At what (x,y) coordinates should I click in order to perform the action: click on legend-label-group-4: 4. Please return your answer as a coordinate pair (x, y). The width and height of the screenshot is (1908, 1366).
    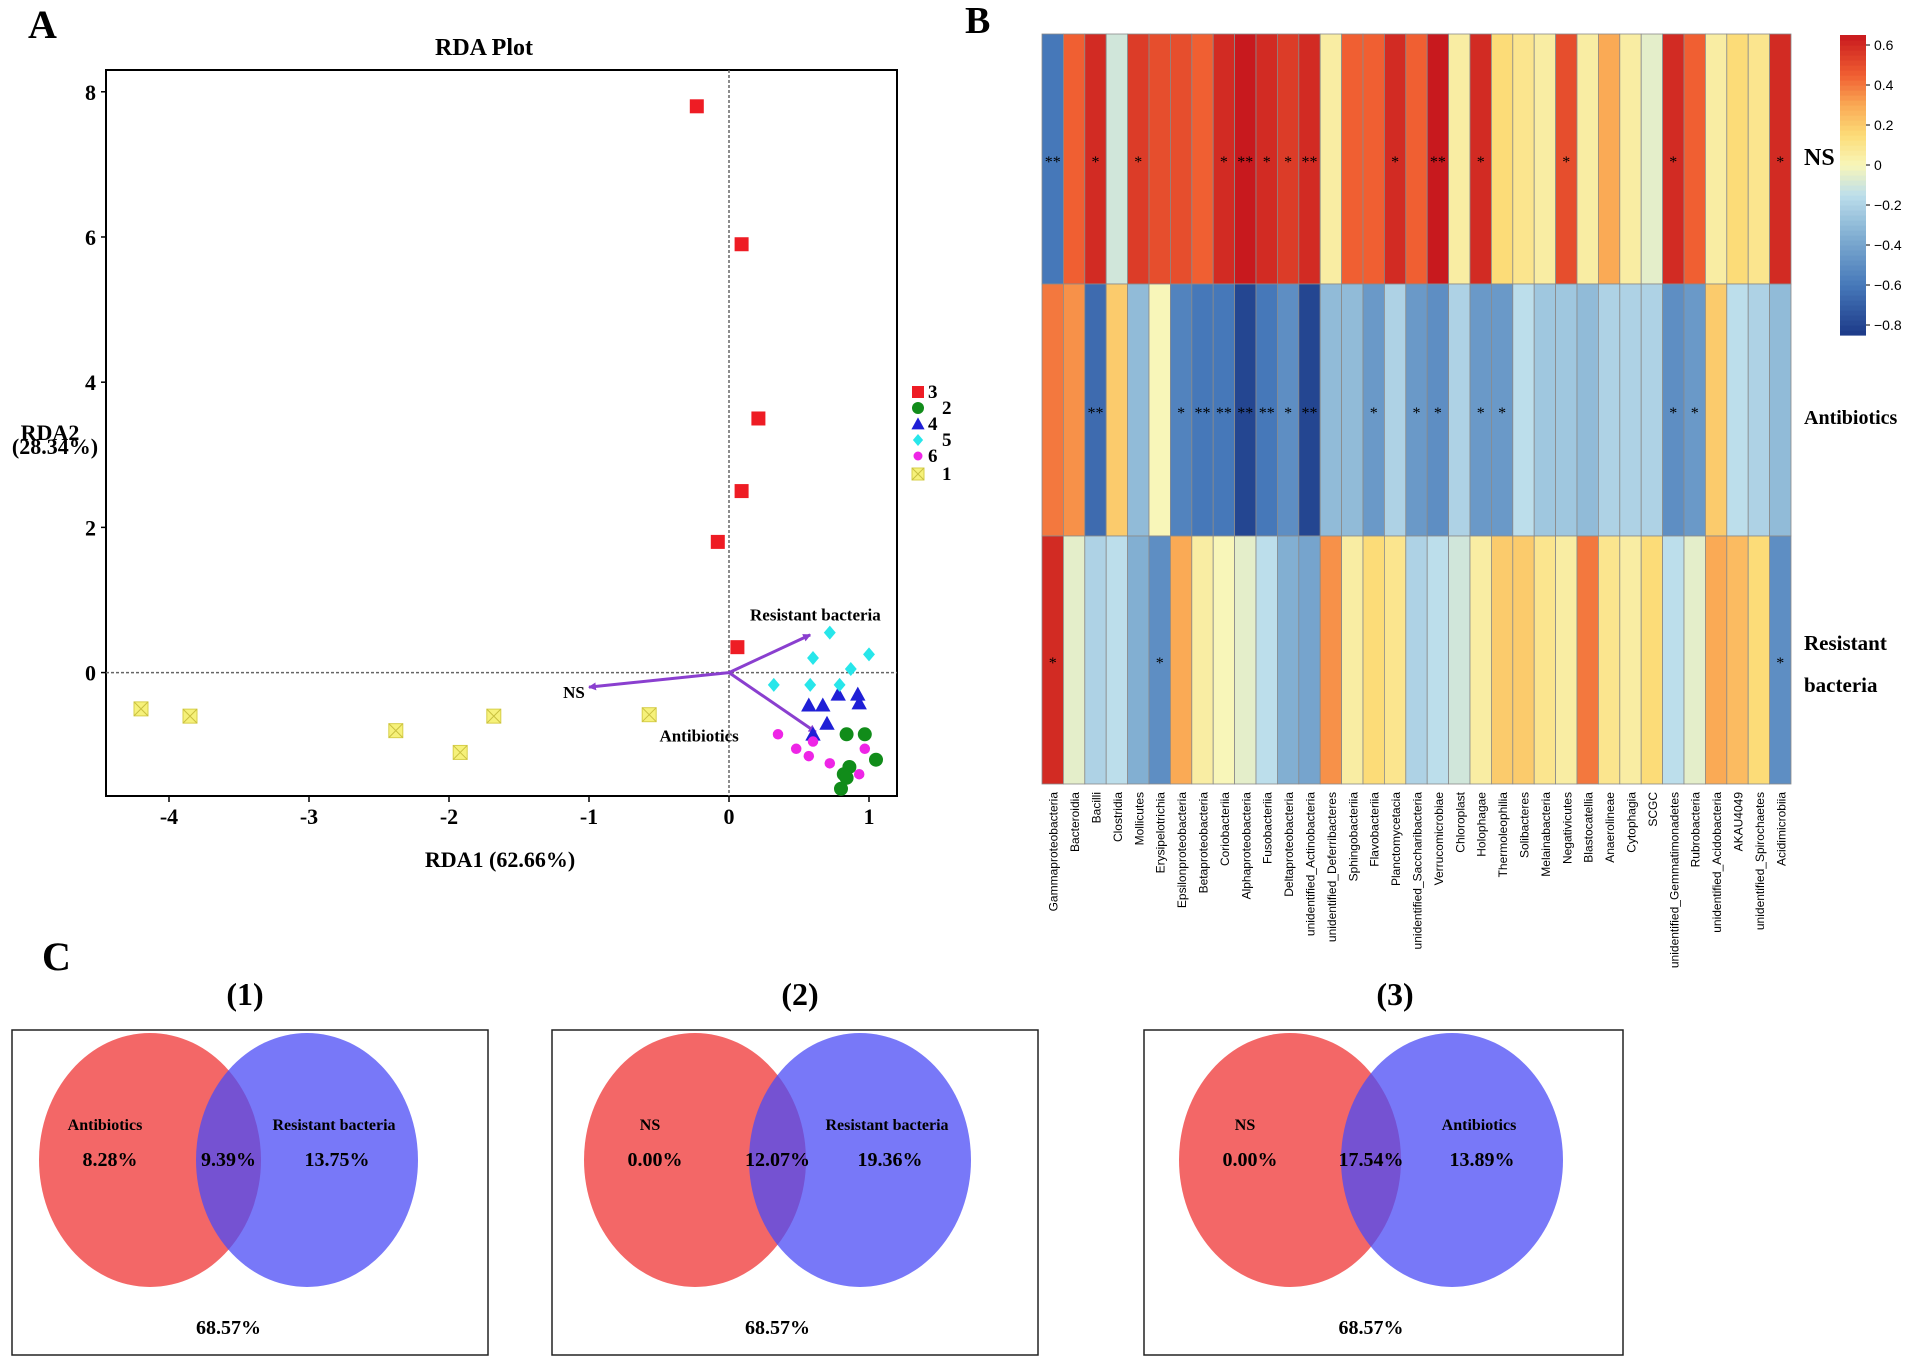
    Looking at the image, I should click on (933, 424).